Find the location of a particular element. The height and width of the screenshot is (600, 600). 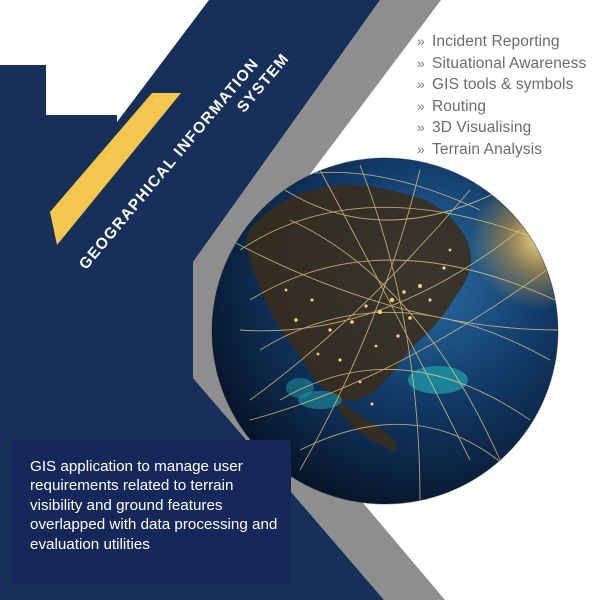

feature-item: » Situational Awareness is located at coordinates (501, 64).